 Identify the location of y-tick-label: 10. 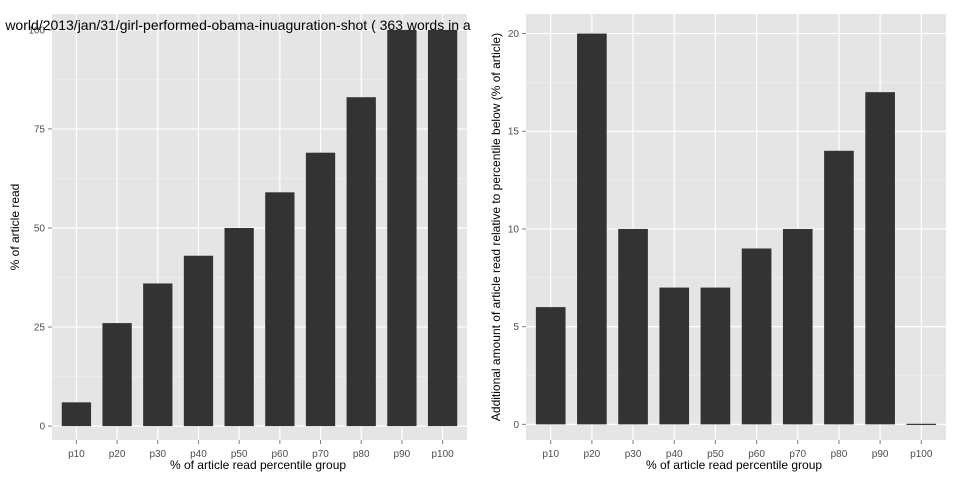
(514, 229).